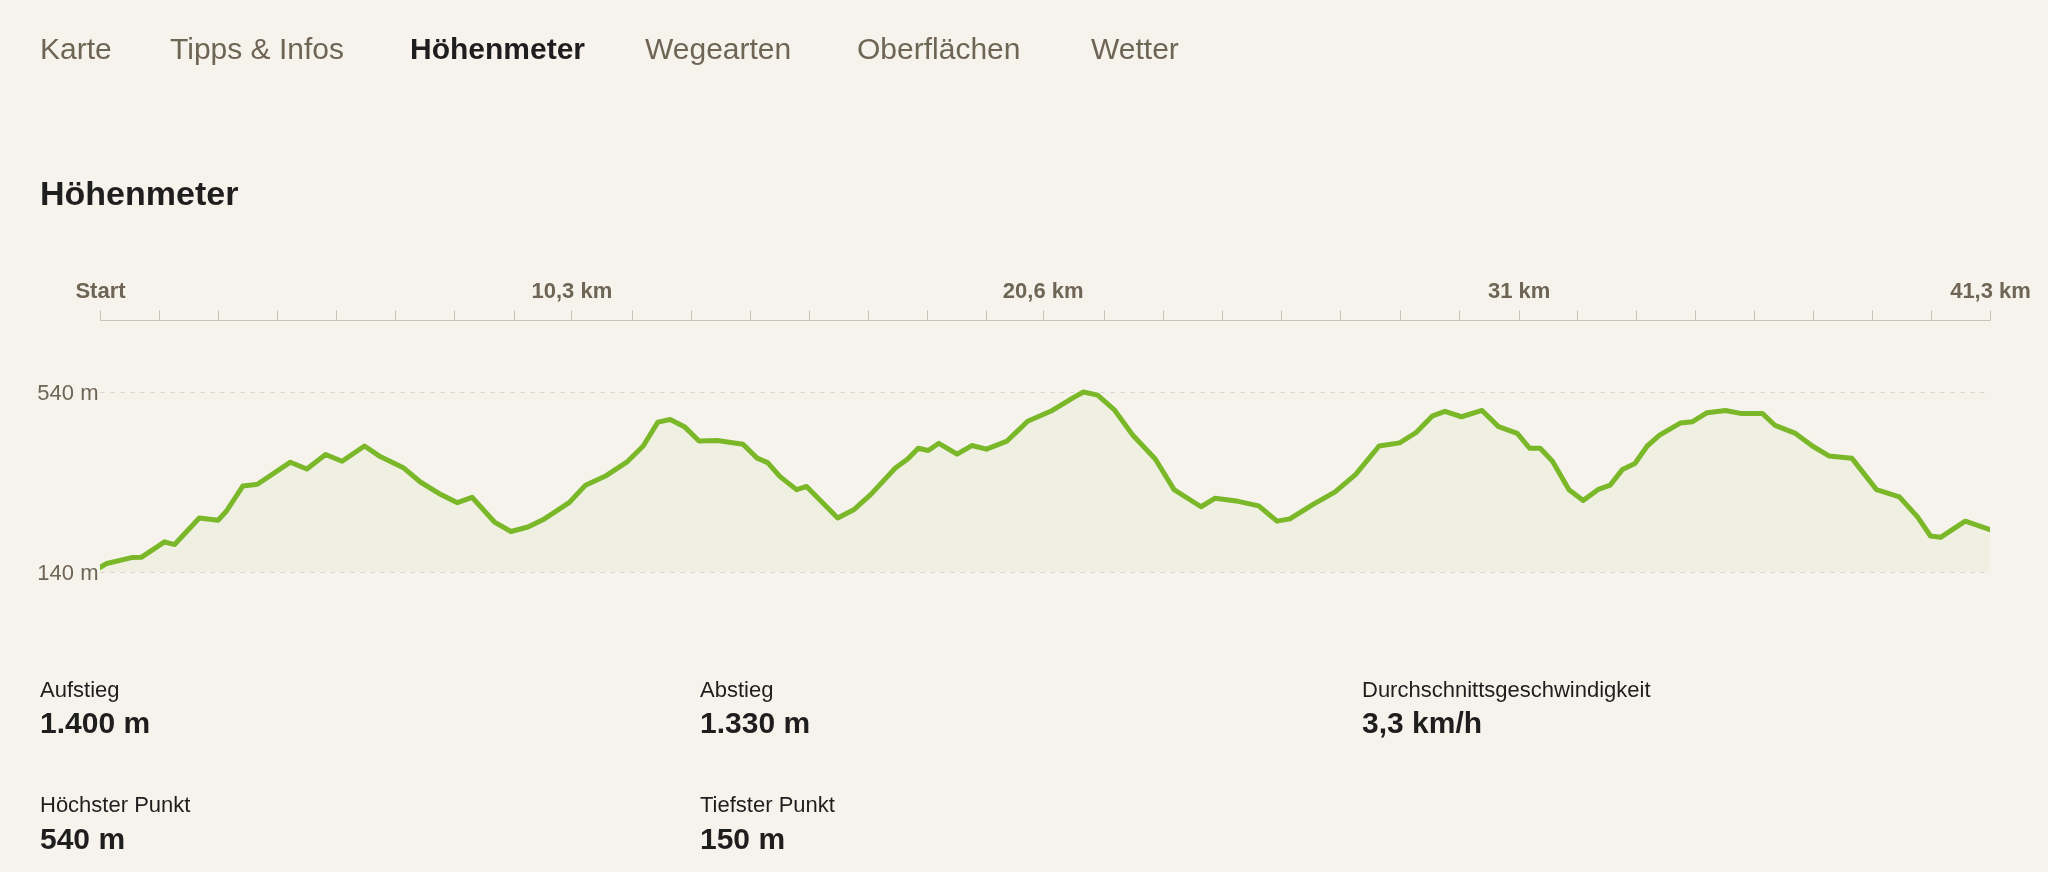  Describe the element at coordinates (572, 290) in the screenshot. I see `x-tick-label: 10,3 km` at that location.